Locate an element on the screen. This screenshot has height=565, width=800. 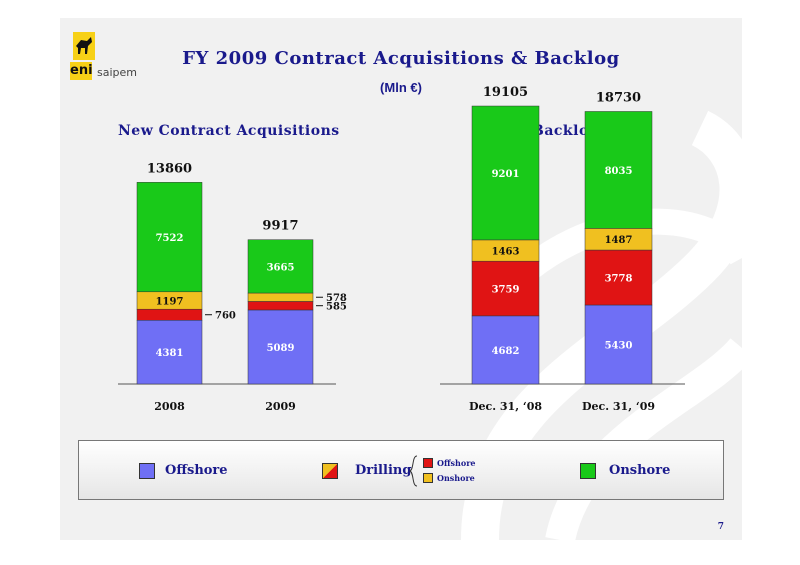
total-label-0-0: 13860 is located at coordinates (169, 168).